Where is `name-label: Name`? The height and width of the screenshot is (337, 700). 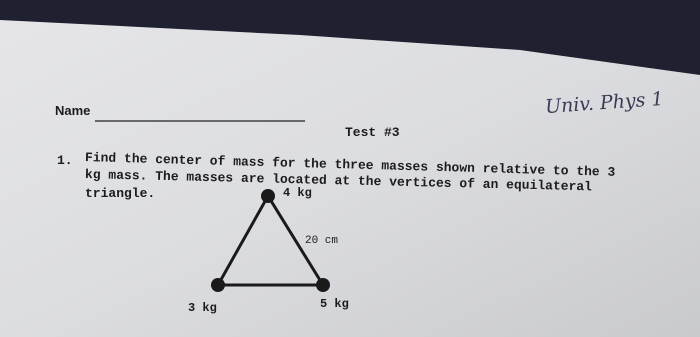 name-label: Name is located at coordinates (73, 110).